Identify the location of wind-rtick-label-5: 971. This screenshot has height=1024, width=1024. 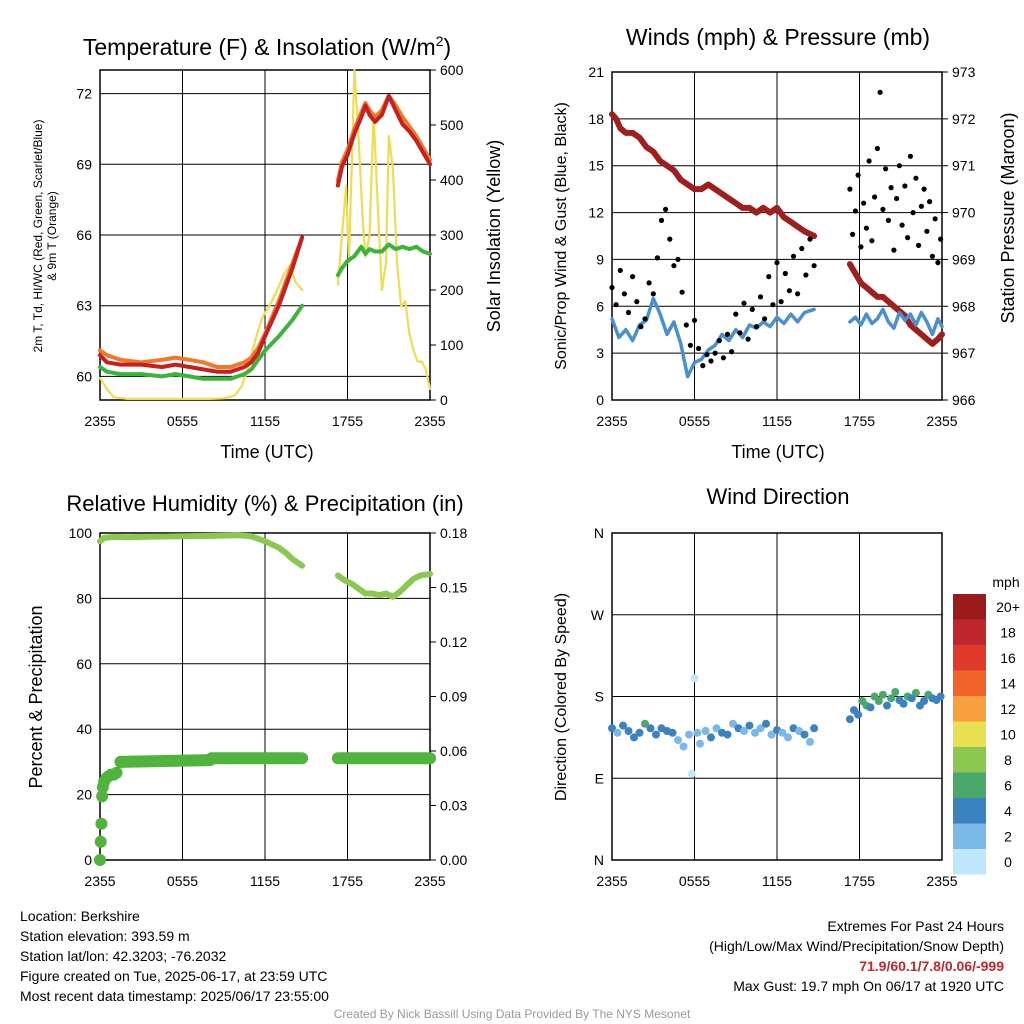
(964, 166).